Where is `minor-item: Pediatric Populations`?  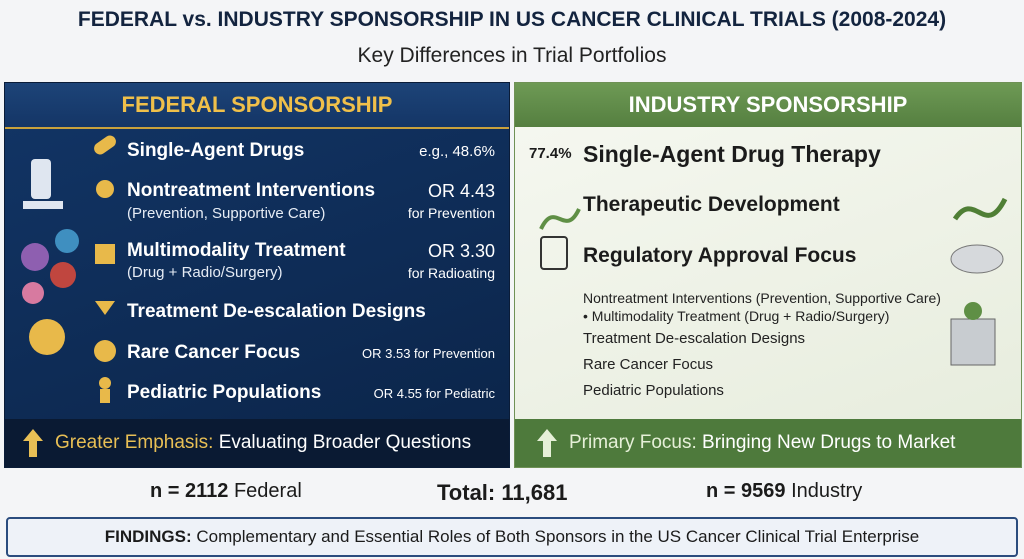
minor-item: Pediatric Populations is located at coordinates (653, 390).